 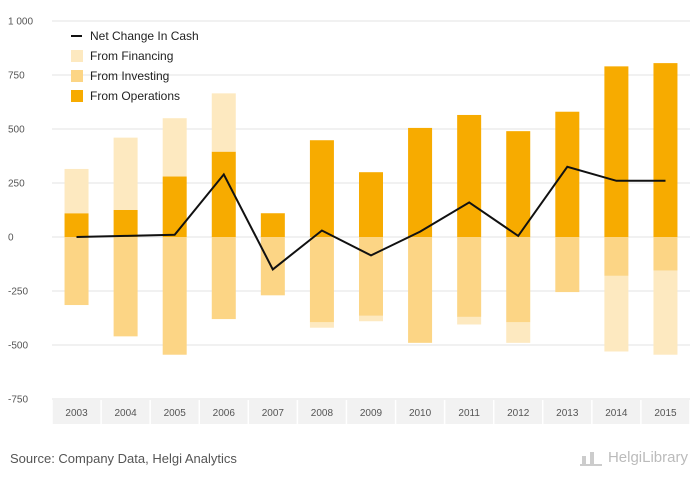 What do you see at coordinates (20, 22) in the screenshot?
I see `y-tick-label: 1 000` at bounding box center [20, 22].